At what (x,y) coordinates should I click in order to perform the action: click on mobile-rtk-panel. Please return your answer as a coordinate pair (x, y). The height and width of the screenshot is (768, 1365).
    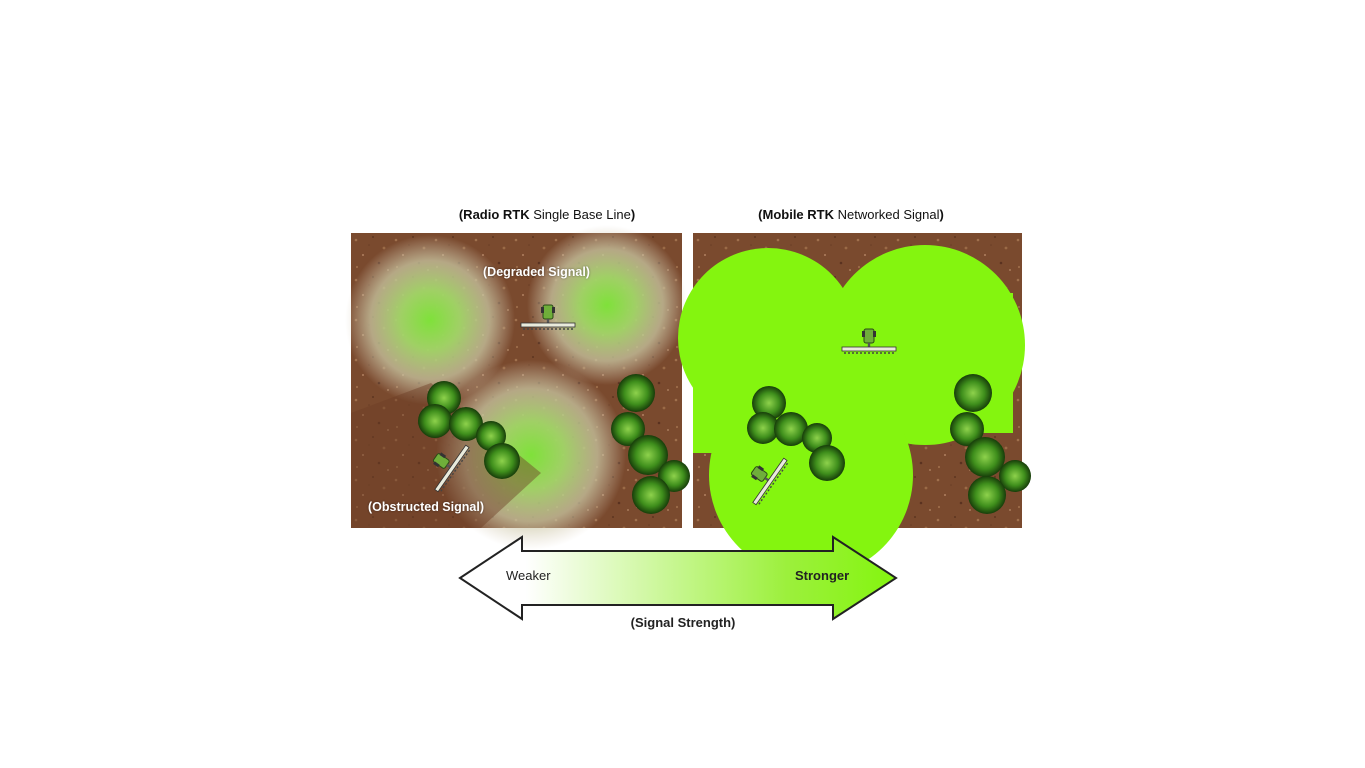
    Looking at the image, I should click on (854, 405).